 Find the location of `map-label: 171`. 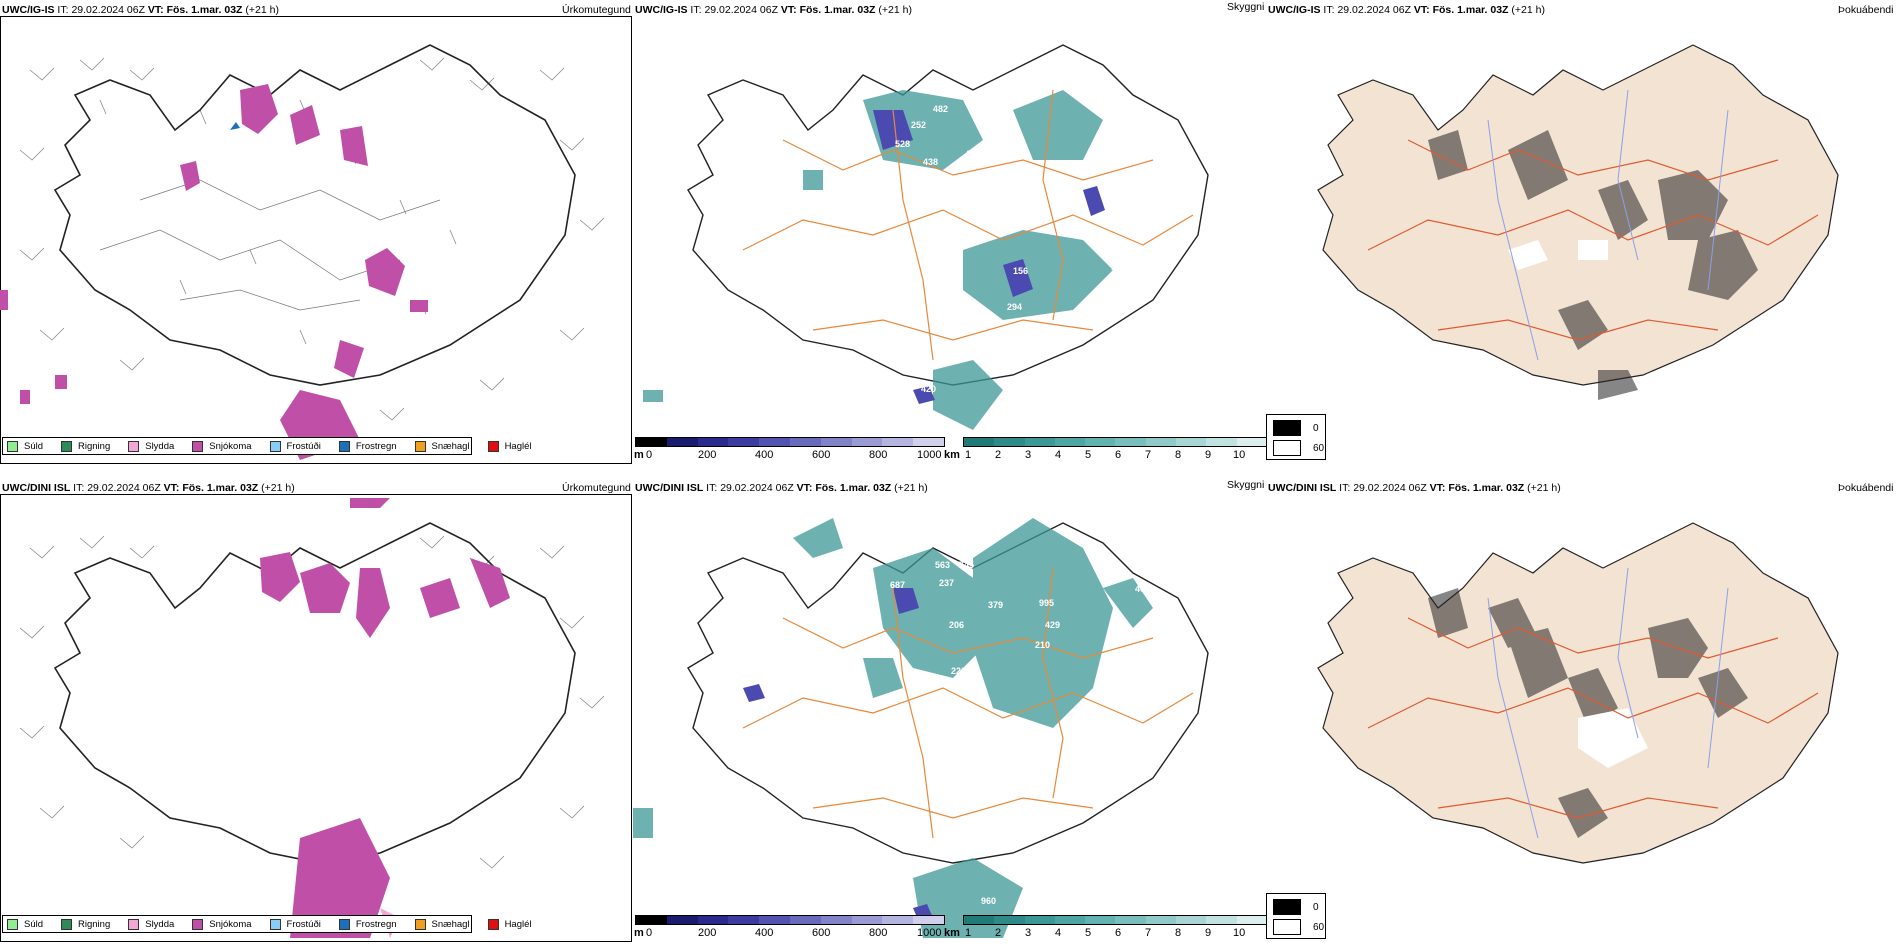

map-label: 171 is located at coordinates (1118, 267).